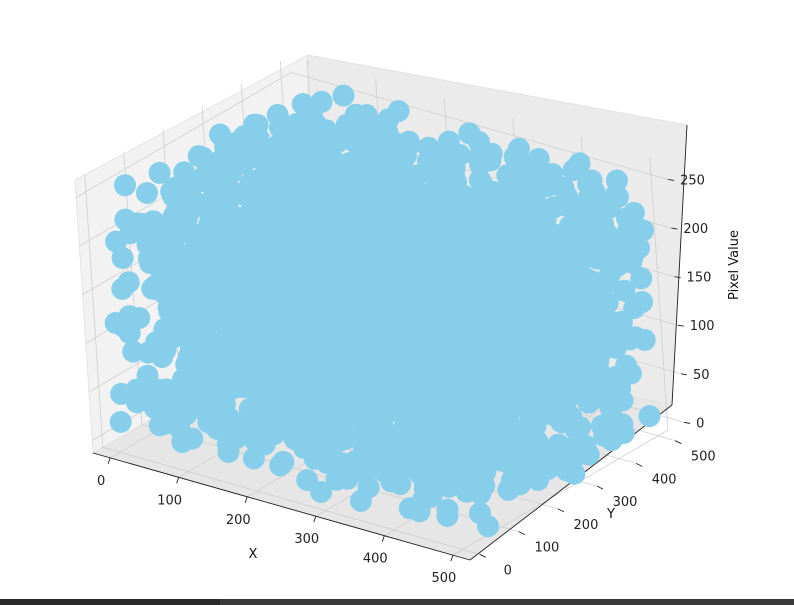  Describe the element at coordinates (375, 559) in the screenshot. I see `x-tick-label: 400` at that location.